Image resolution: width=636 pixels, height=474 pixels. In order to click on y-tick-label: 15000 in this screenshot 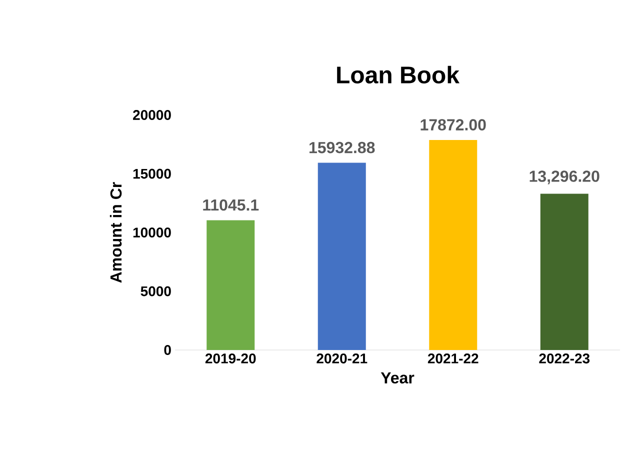, I will do `click(152, 173)`.